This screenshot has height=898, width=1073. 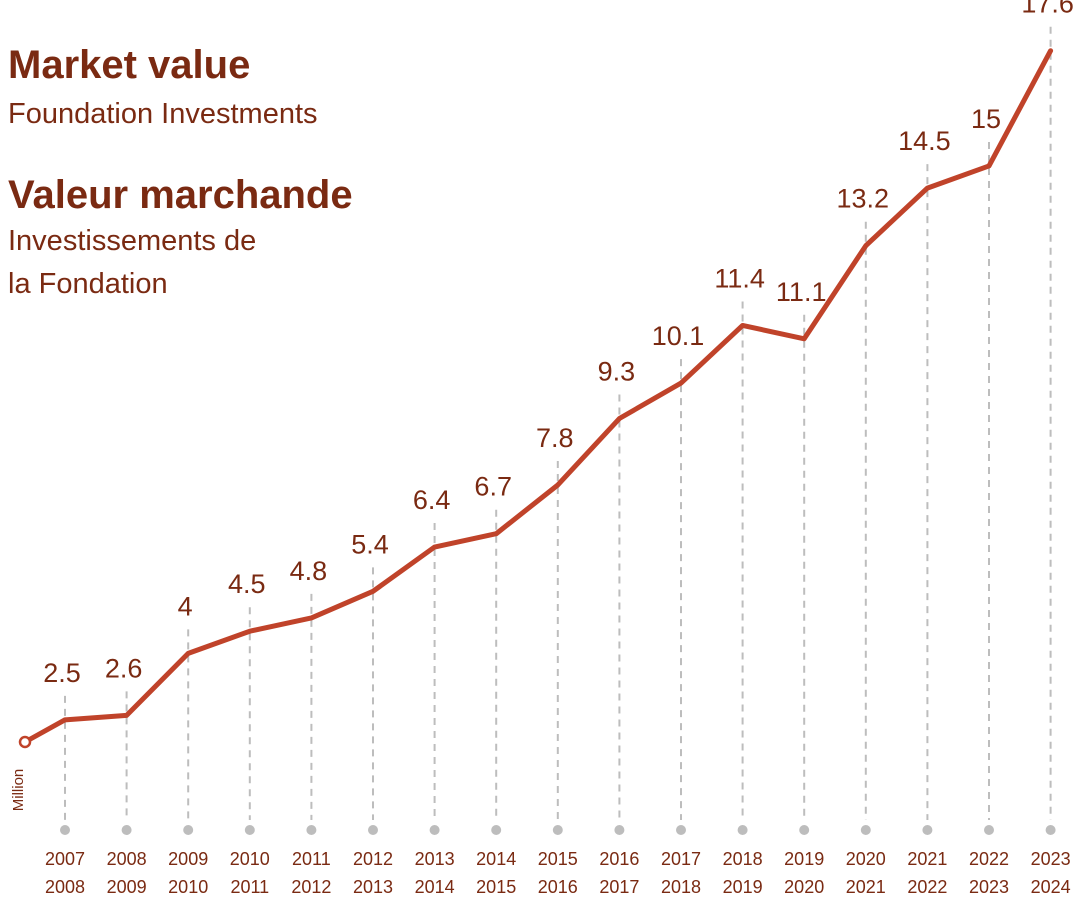 I want to click on chart-subtitle: Foundation Investments, so click(x=163, y=114).